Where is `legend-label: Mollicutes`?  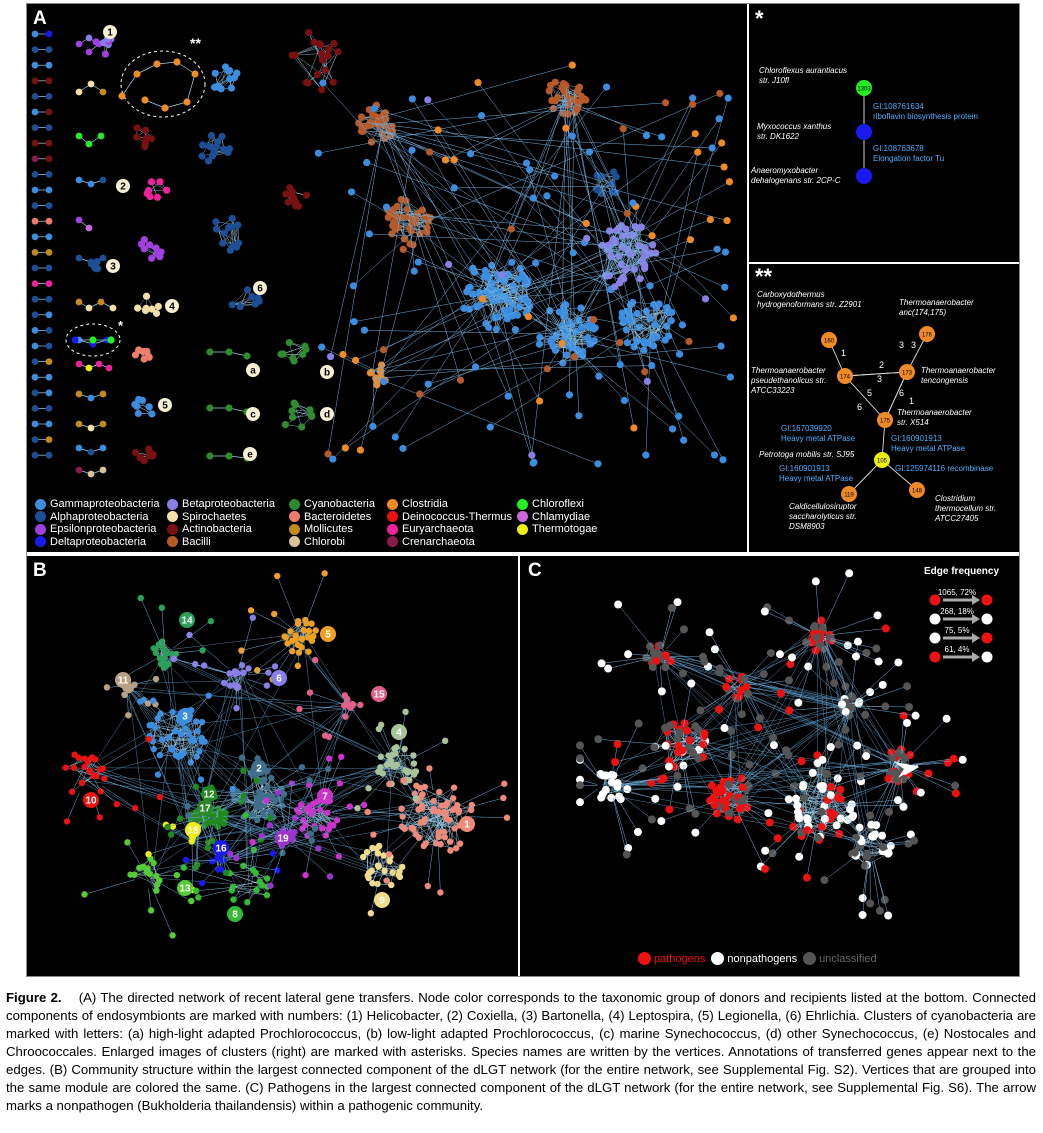 legend-label: Mollicutes is located at coordinates (328, 529).